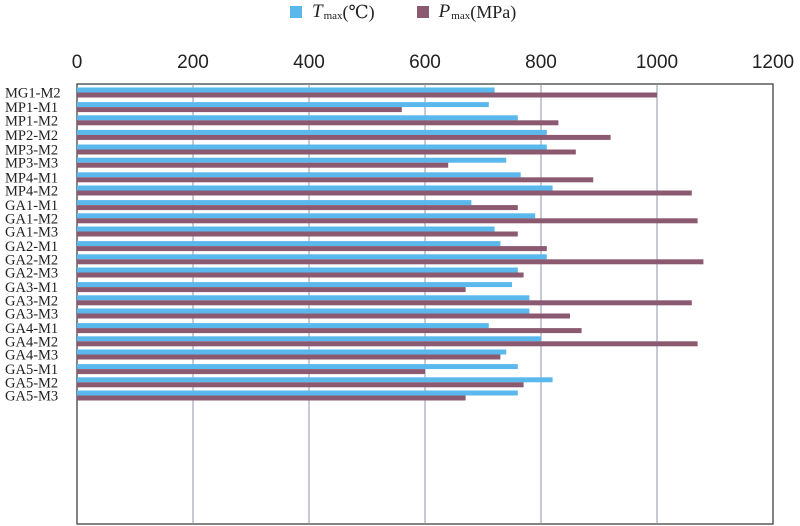 This screenshot has height=526, width=800. I want to click on legend-unit-tmax: (℃), so click(358, 11).